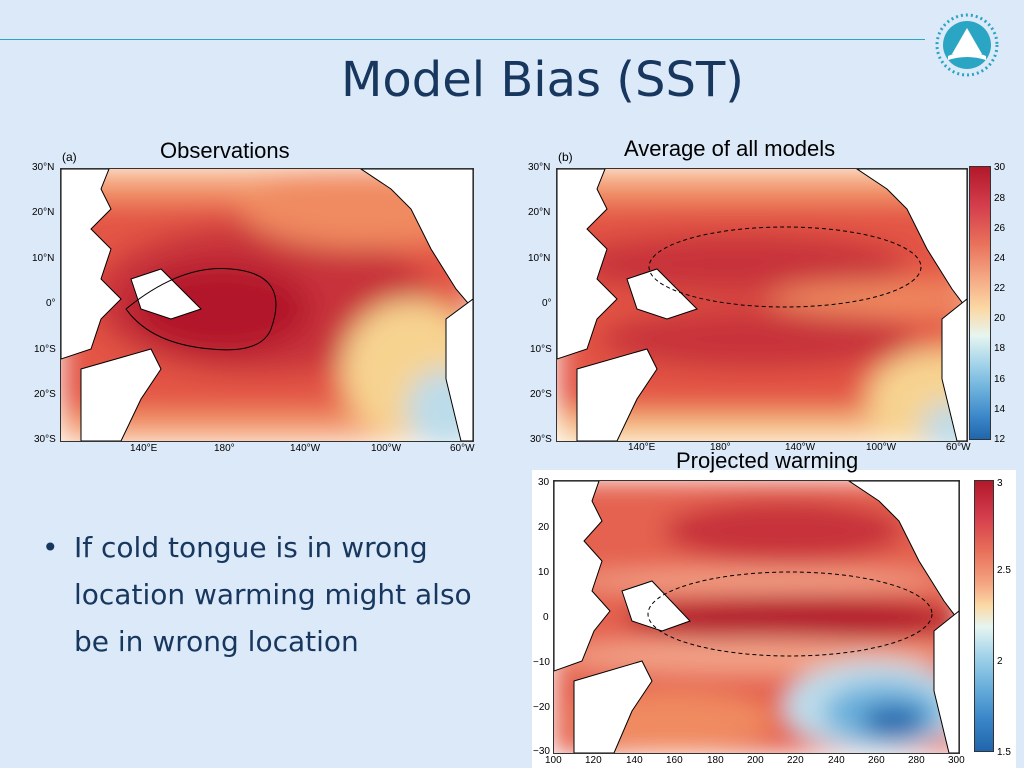 Image resolution: width=1024 pixels, height=768 pixels. I want to click on warming-colorbar-tick: 3, so click(1000, 483).